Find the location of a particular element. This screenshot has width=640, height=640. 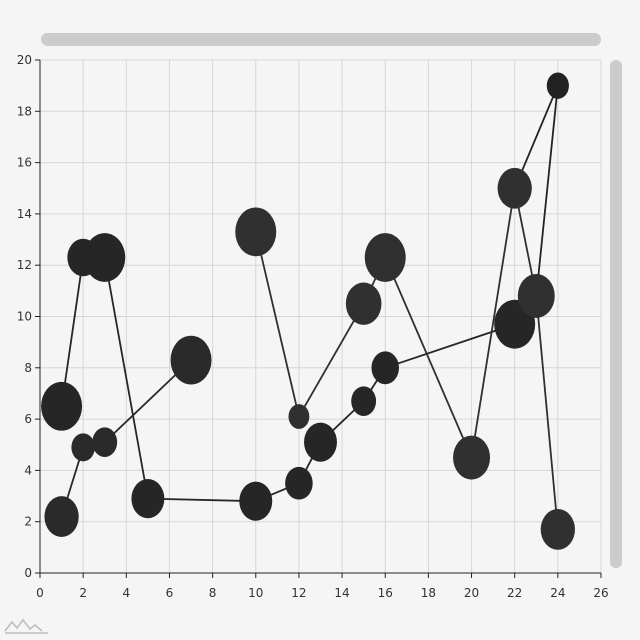

x-tick-label: 22 is located at coordinates (514, 593).